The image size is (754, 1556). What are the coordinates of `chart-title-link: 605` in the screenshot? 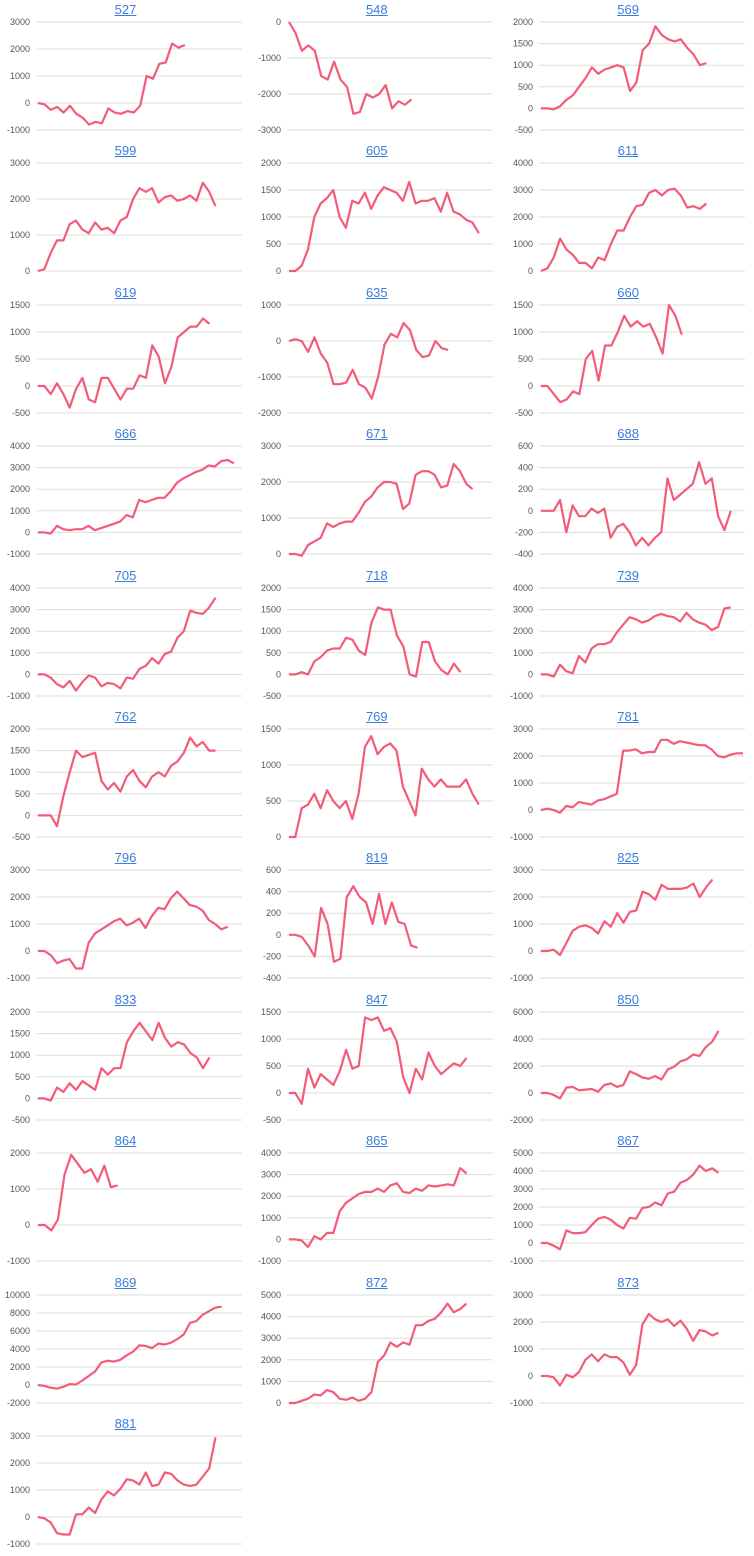 It's located at (376, 151).